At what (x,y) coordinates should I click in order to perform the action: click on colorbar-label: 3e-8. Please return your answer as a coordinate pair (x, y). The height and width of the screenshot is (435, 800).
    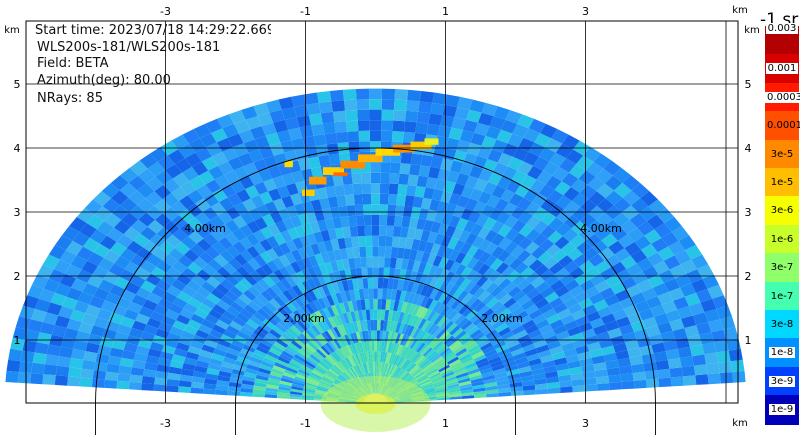
    Looking at the image, I should click on (782, 324).